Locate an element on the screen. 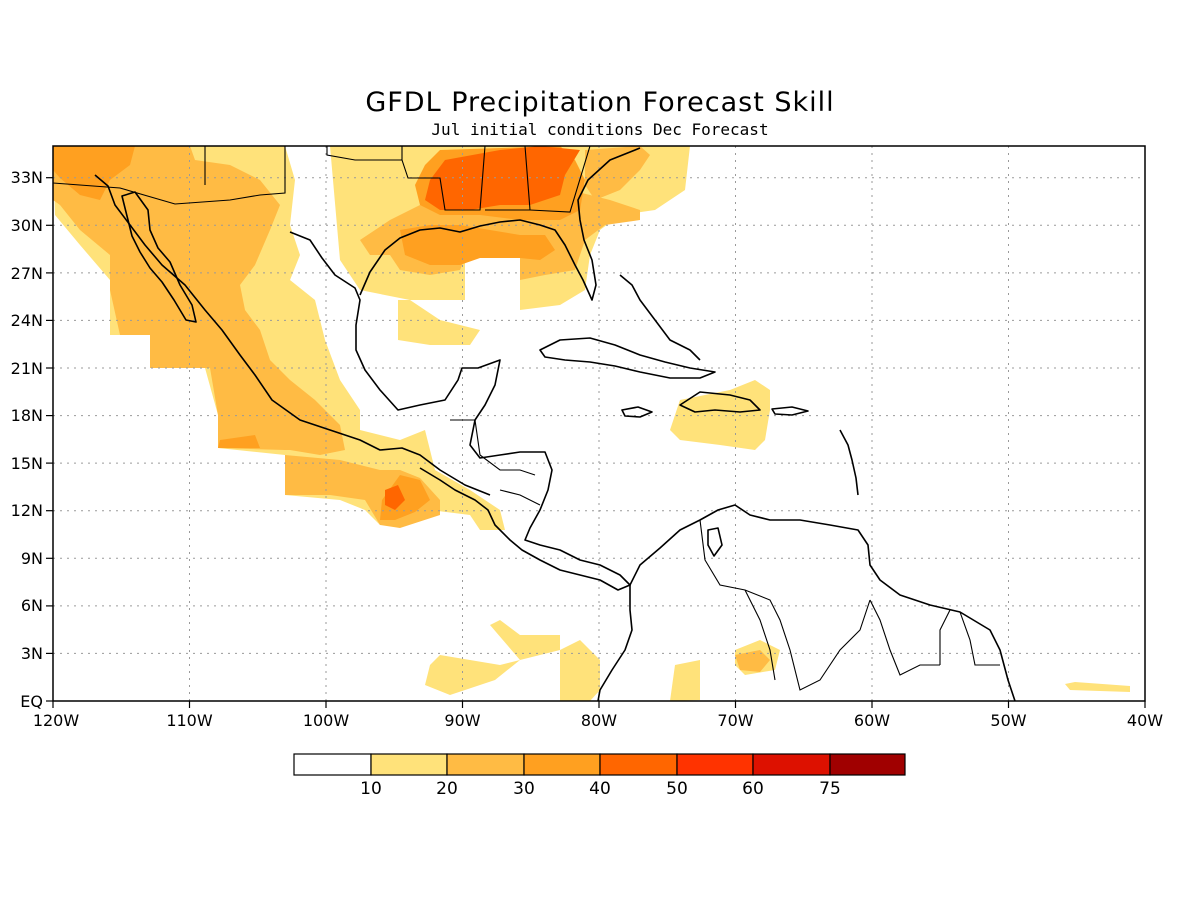 Image resolution: width=1200 pixels, height=900 pixels. y-tick-label: 30N is located at coordinates (27, 225).